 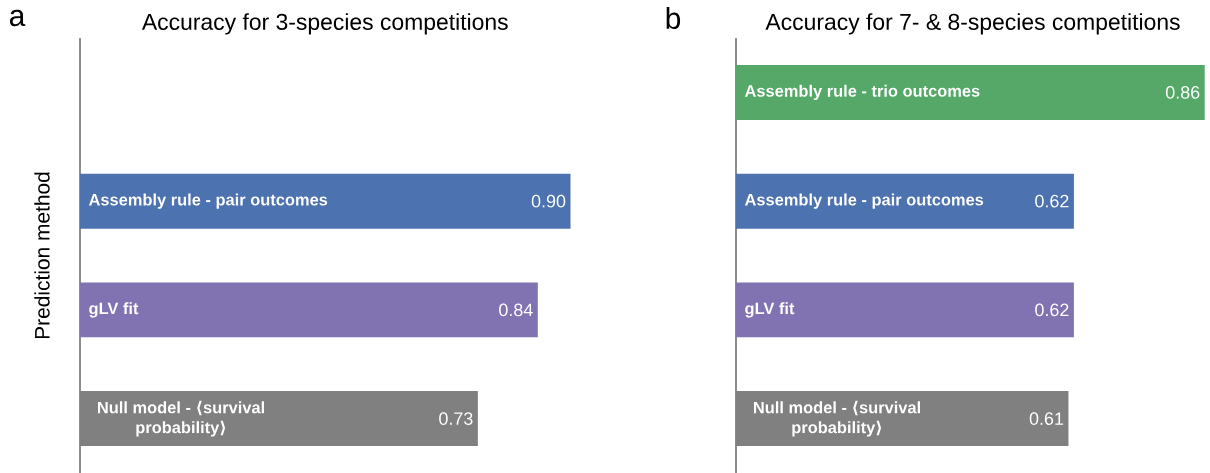 What do you see at coordinates (456, 418) in the screenshot?
I see `data-label: 0.73` at bounding box center [456, 418].